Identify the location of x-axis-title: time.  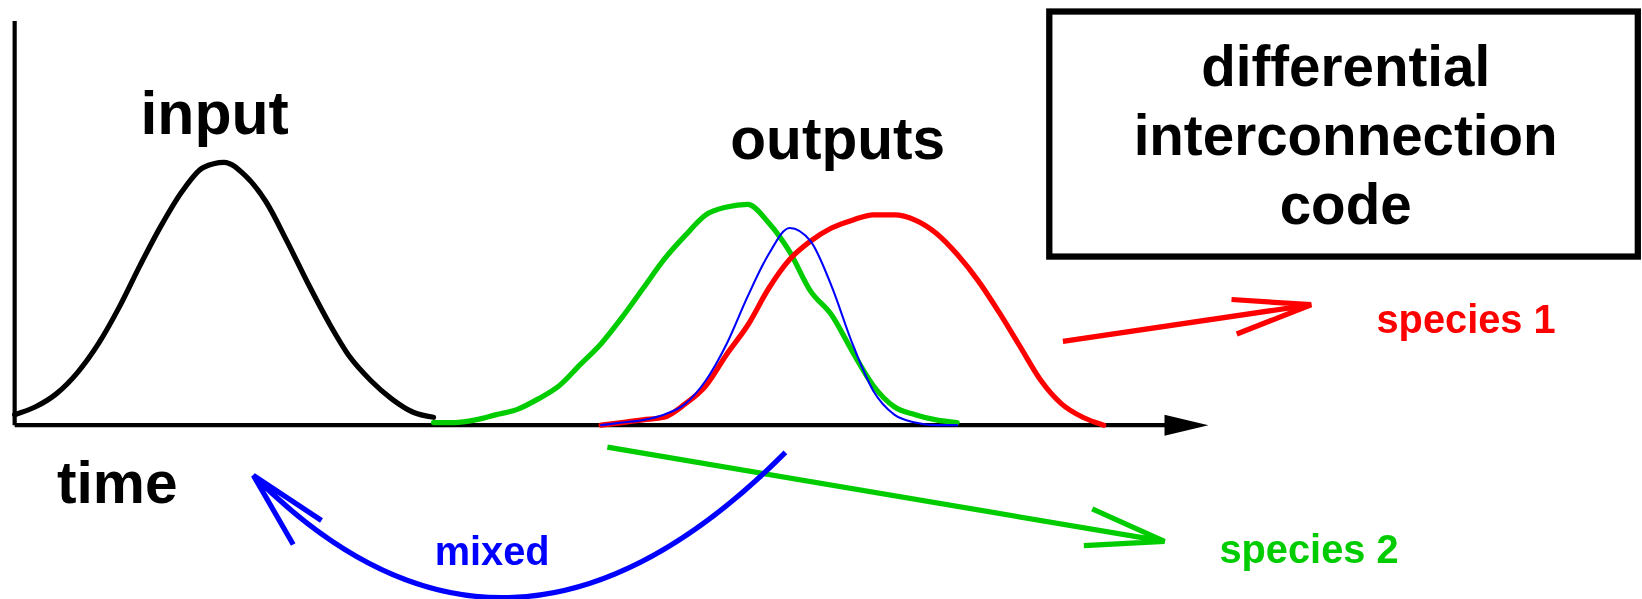
(117, 482).